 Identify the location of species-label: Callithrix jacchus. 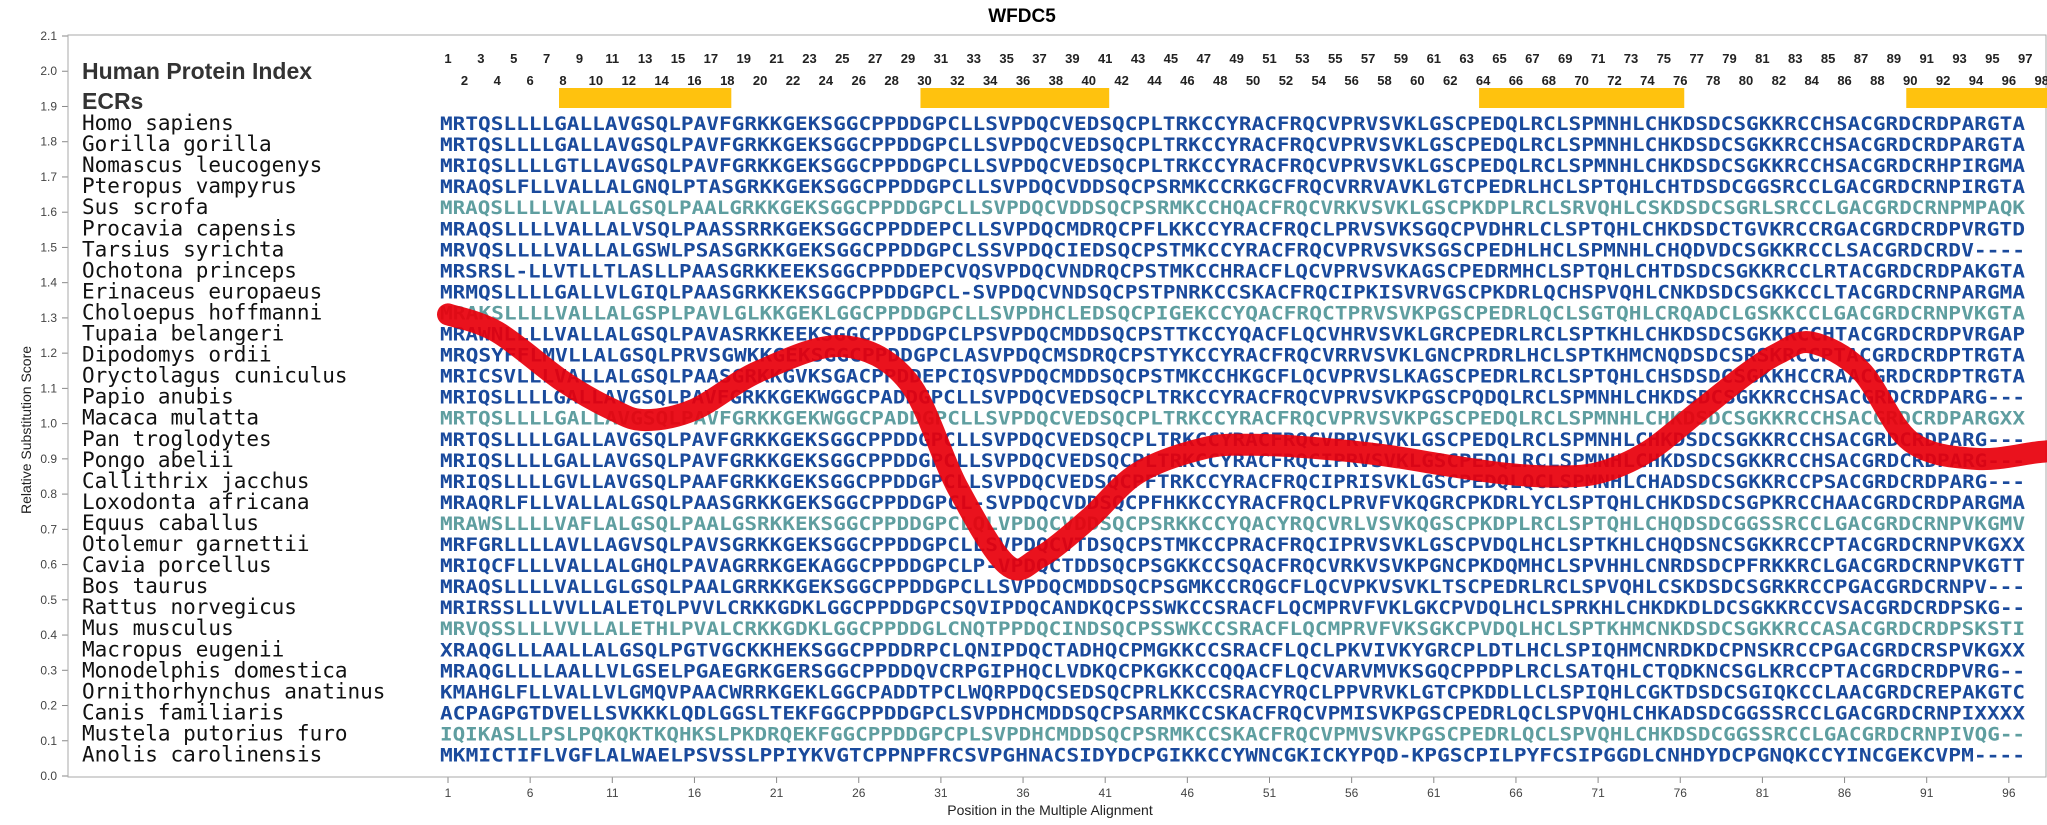
(196, 481).